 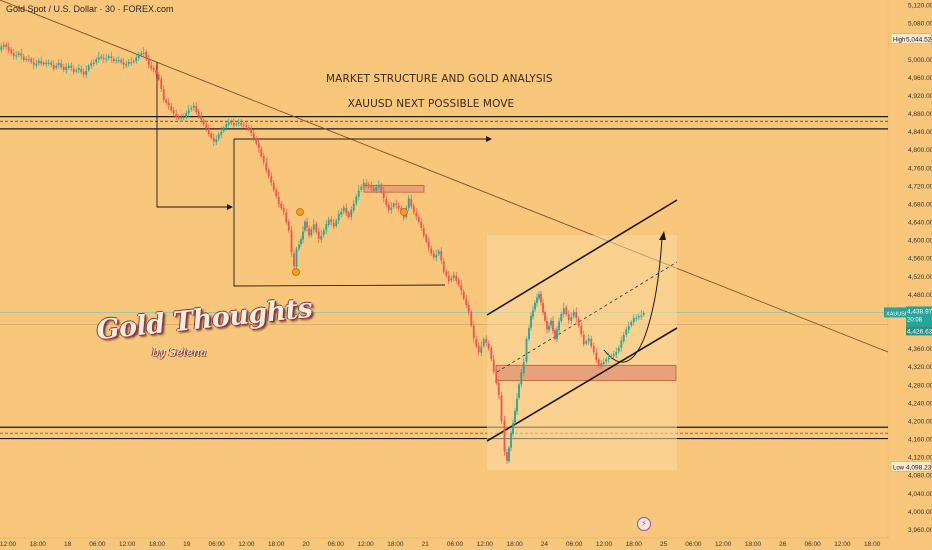 What do you see at coordinates (587, 317) in the screenshot?
I see `channel-mid-line` at bounding box center [587, 317].